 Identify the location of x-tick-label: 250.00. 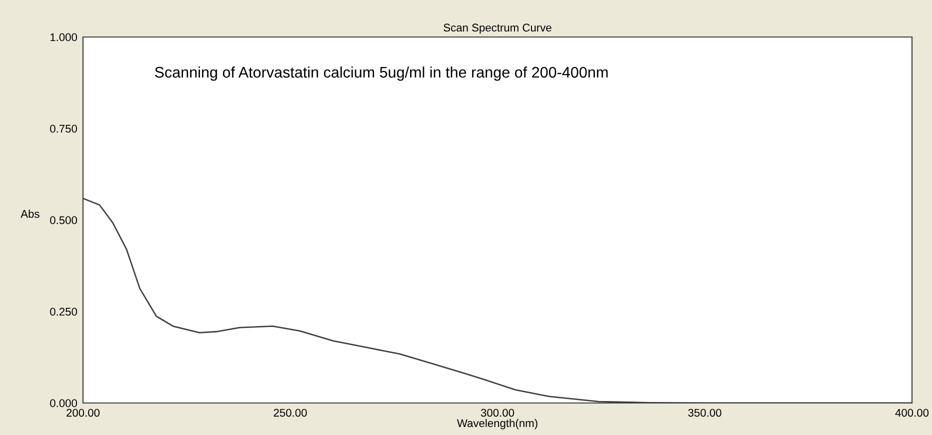
(290, 412).